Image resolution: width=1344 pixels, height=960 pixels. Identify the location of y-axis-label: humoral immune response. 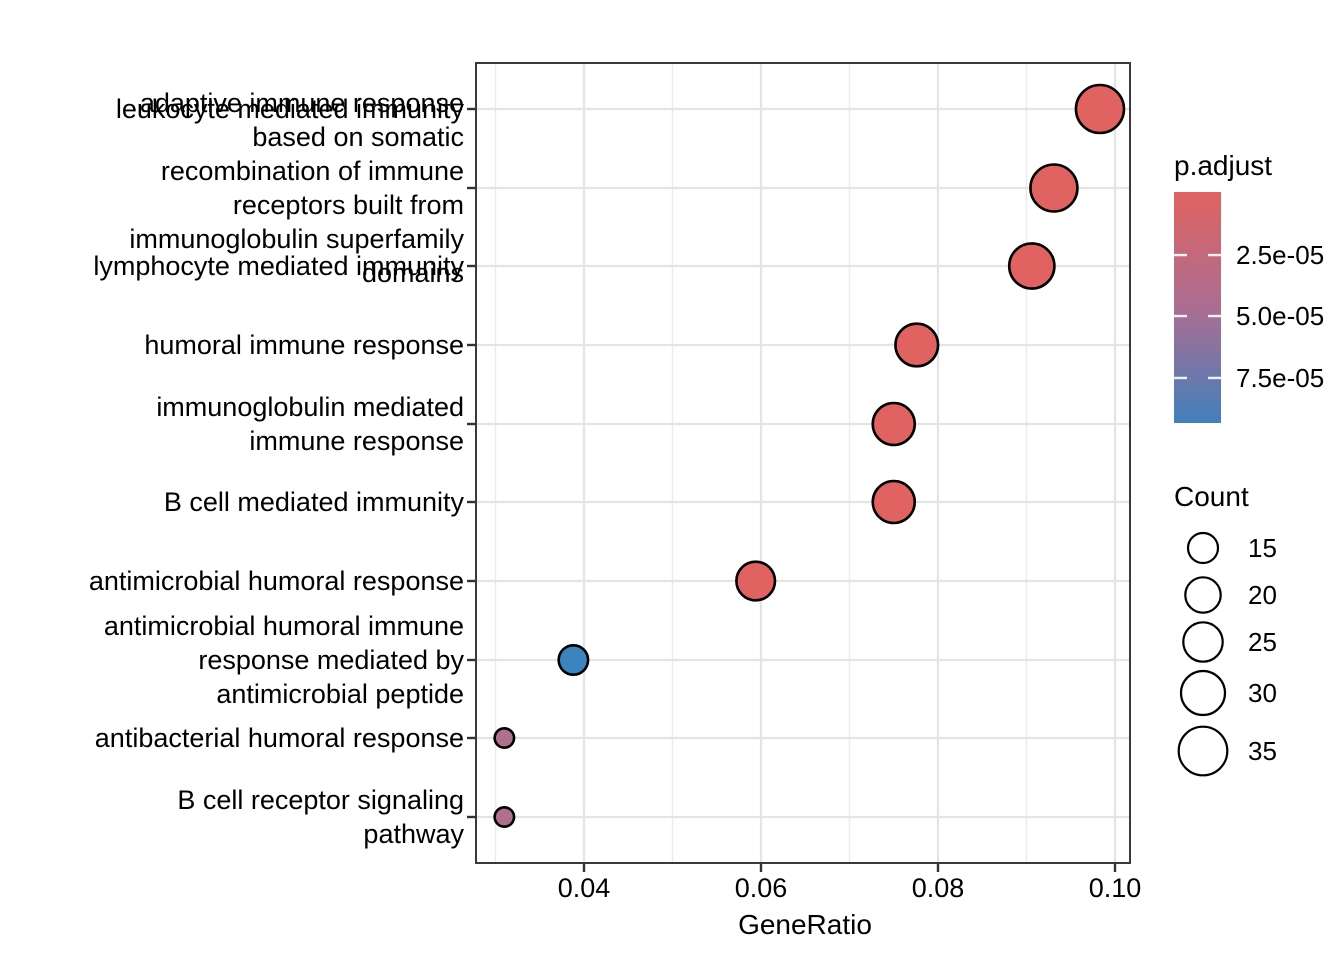
(304, 345).